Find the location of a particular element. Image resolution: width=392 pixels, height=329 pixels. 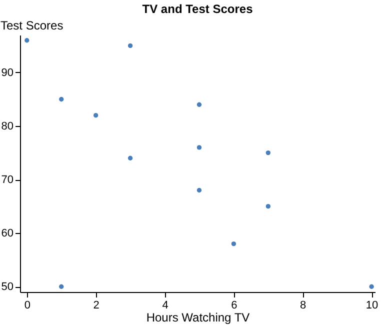

y-tick-label: 70 is located at coordinates (7, 180).